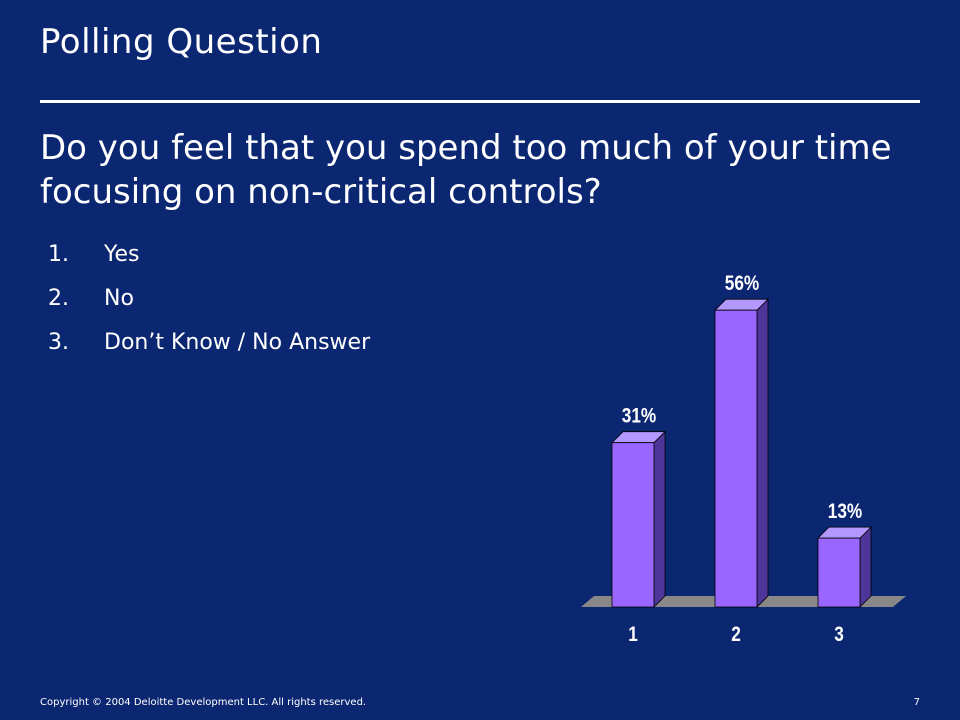  Describe the element at coordinates (845, 512) in the screenshot. I see `data-label: 13%` at that location.